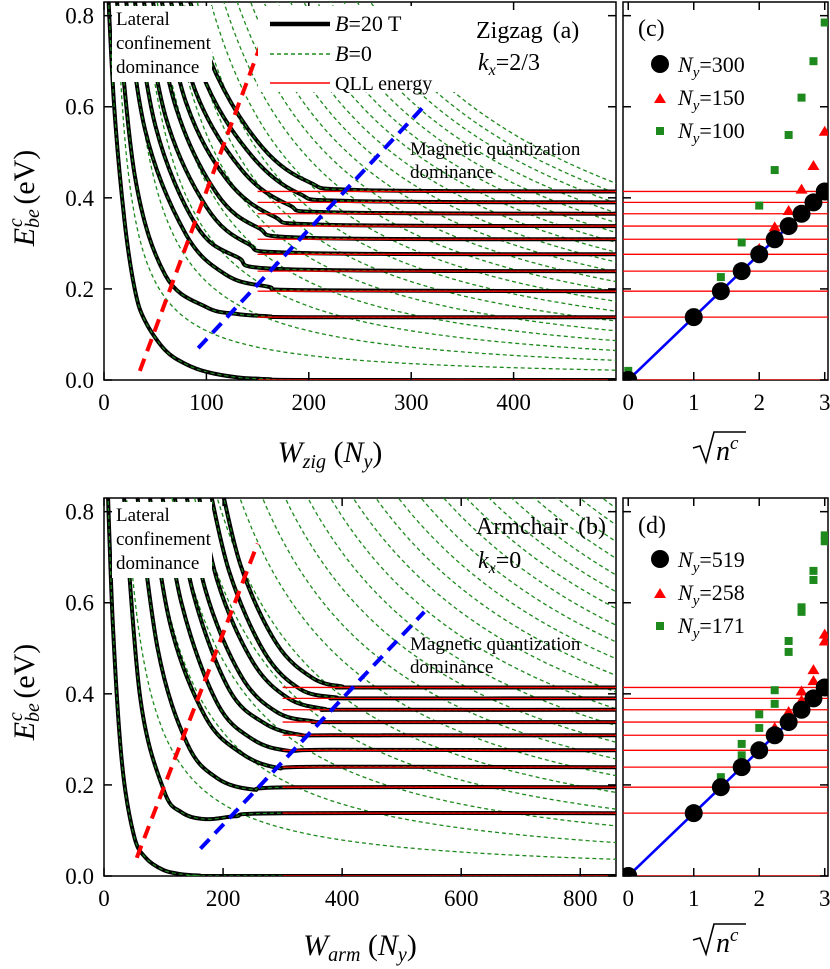 This screenshot has height=969, width=830. Describe the element at coordinates (652, 526) in the screenshot. I see `panel-d-label: (d)` at that location.